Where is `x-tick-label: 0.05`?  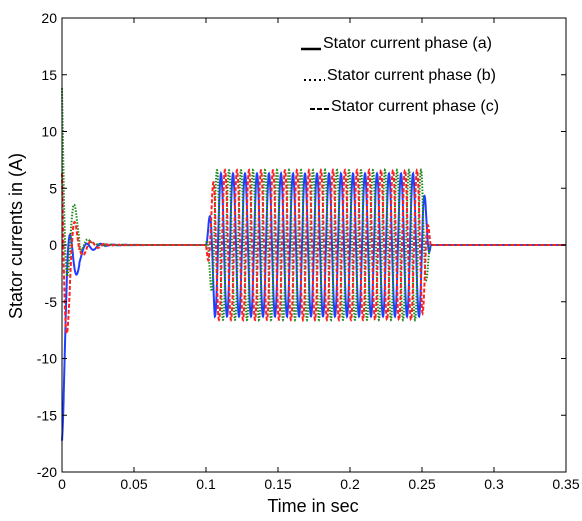 x-tick-label: 0.05 is located at coordinates (133, 484).